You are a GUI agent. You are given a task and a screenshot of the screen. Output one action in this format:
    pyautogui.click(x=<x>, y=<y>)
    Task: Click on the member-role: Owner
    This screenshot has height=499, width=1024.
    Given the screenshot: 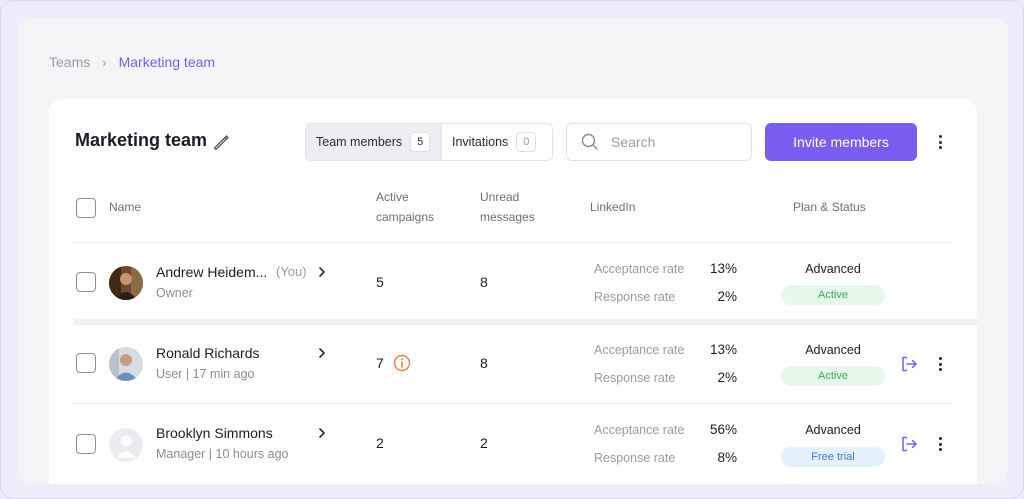 What is the action you would take?
    pyautogui.click(x=174, y=293)
    